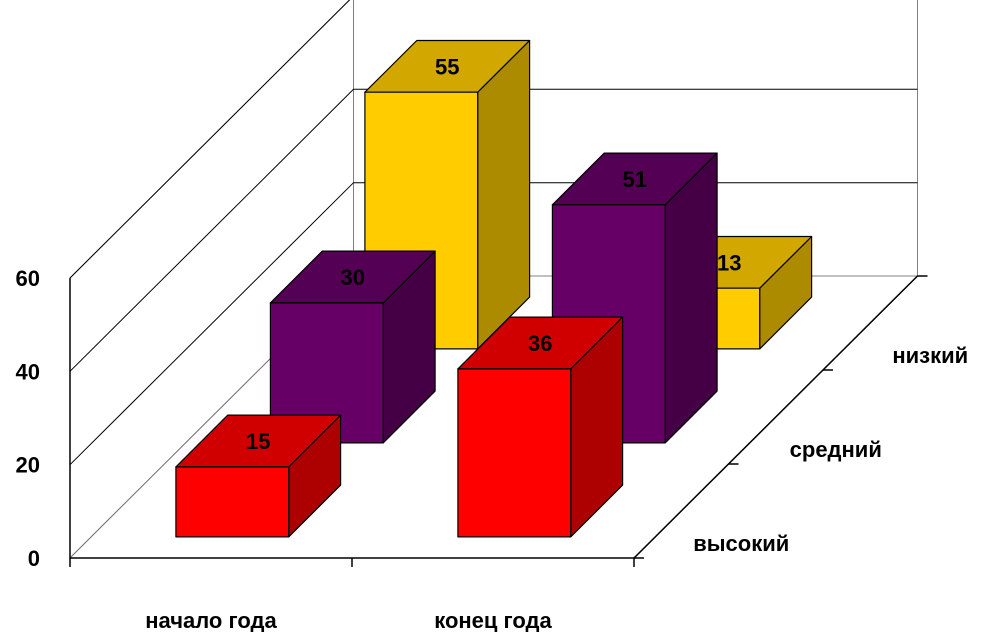 The image size is (1000, 632). What do you see at coordinates (729, 262) in the screenshot?
I see `data-label: 13` at bounding box center [729, 262].